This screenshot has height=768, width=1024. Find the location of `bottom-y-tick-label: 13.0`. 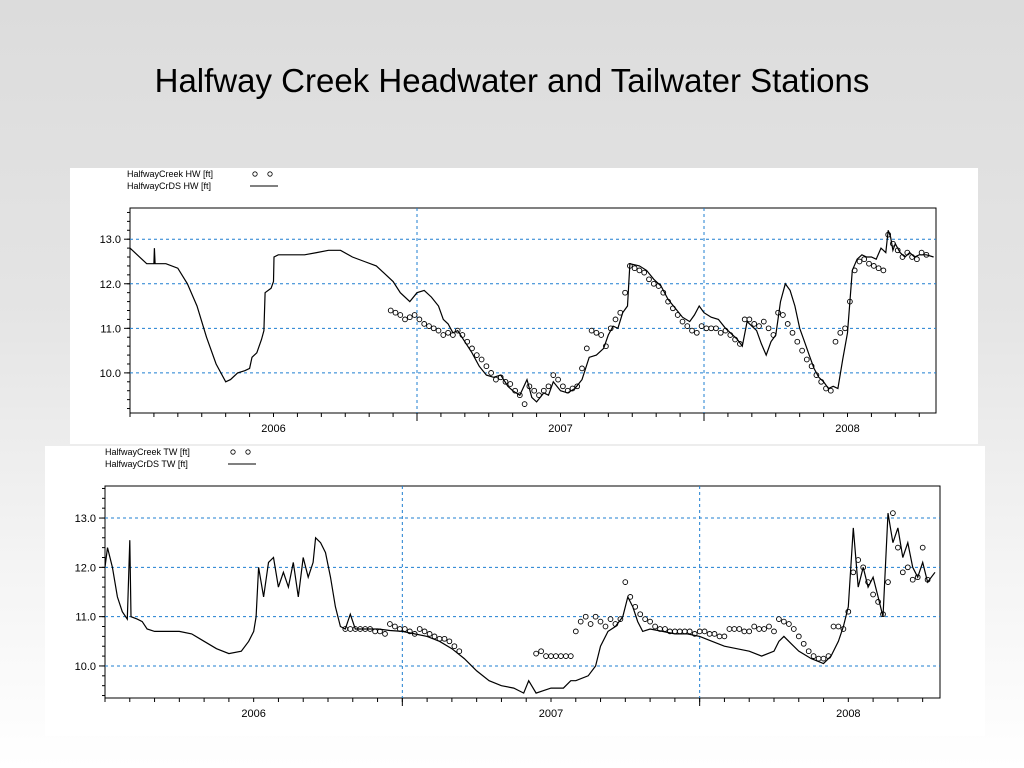

bottom-y-tick-label: 13.0 is located at coordinates (85, 519).